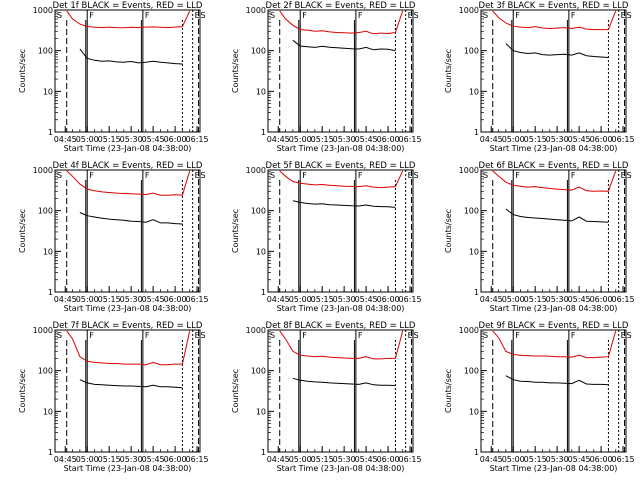  Describe the element at coordinates (128, 326) in the screenshot. I see `chart-title: Det 7f BLACK = Events, RED = LLD` at that location.